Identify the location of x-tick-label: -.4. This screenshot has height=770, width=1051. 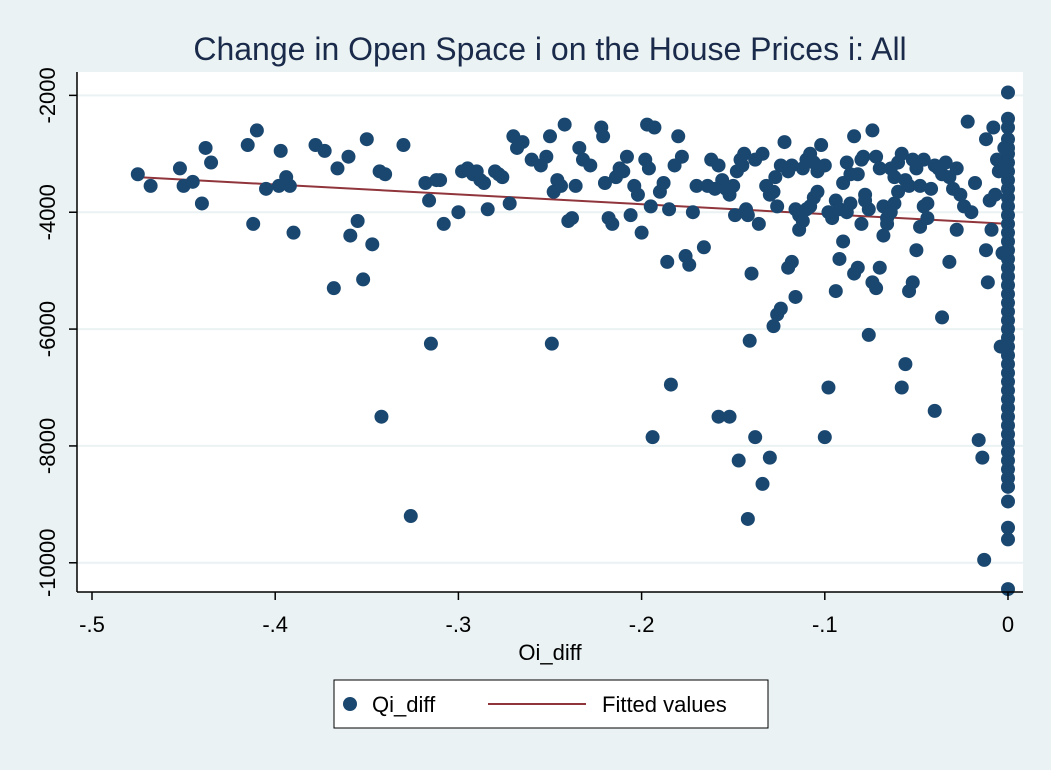
(275, 624).